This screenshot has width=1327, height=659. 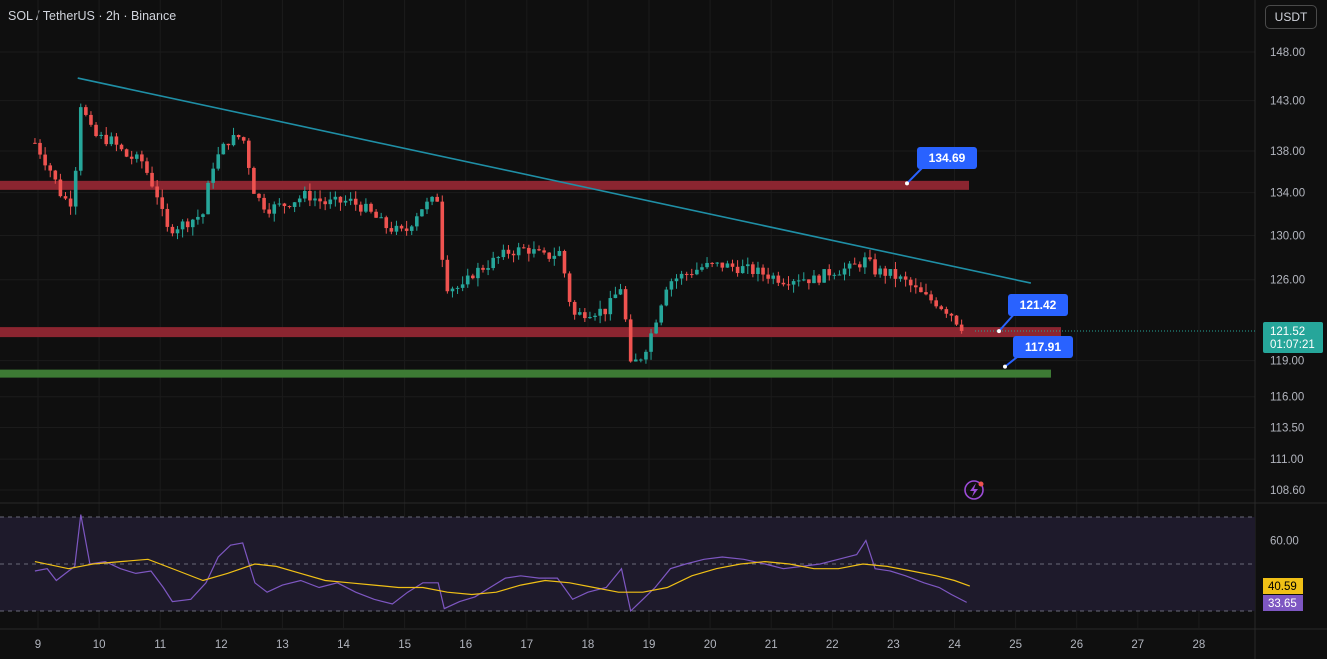 What do you see at coordinates (99, 645) in the screenshot?
I see `time-tick-label: 10` at bounding box center [99, 645].